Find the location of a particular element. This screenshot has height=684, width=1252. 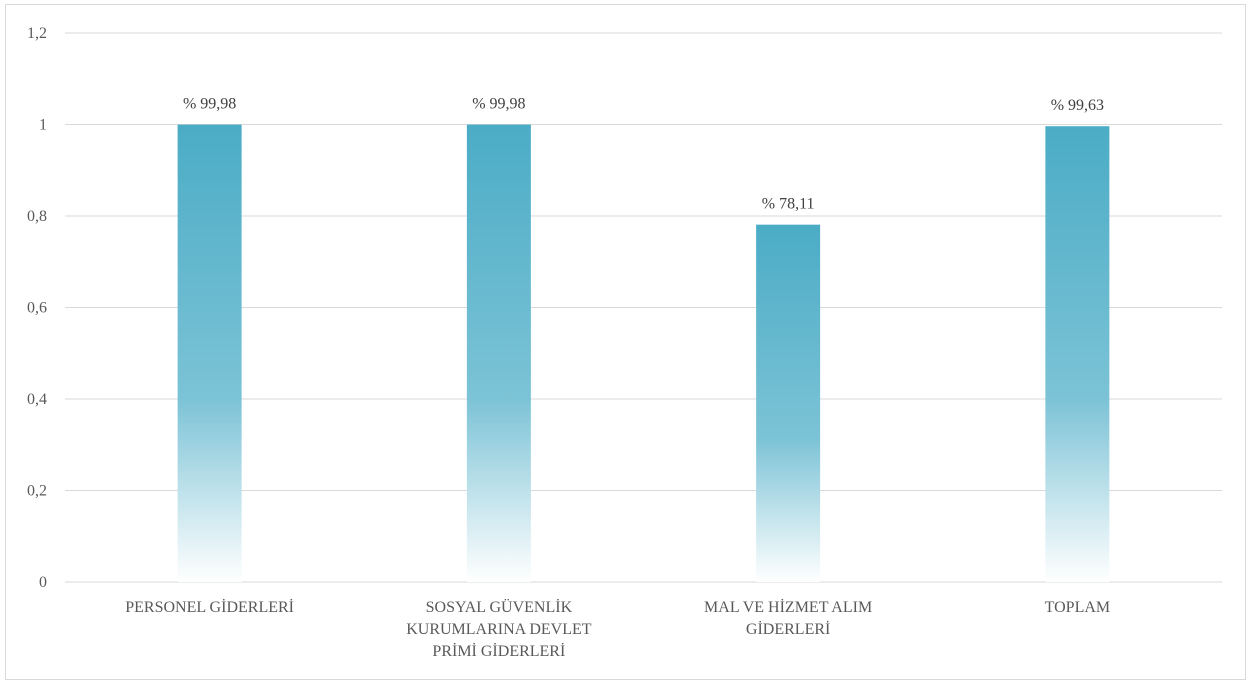

category-label-line: PERSONEL GİDERLERİ is located at coordinates (209, 607).